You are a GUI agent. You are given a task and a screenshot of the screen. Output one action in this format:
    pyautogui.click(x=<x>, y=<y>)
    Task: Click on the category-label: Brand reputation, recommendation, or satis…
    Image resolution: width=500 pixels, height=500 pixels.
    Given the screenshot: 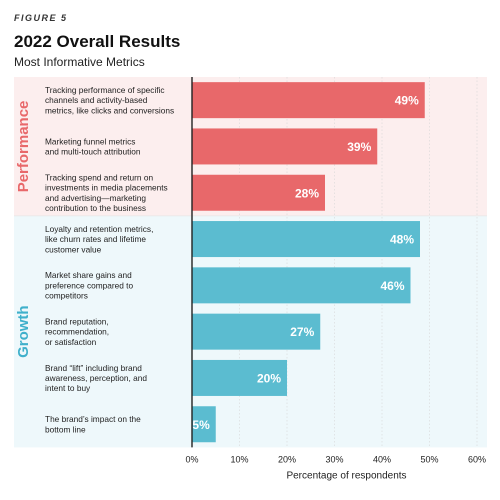 What is the action you would take?
    pyautogui.click(x=77, y=331)
    